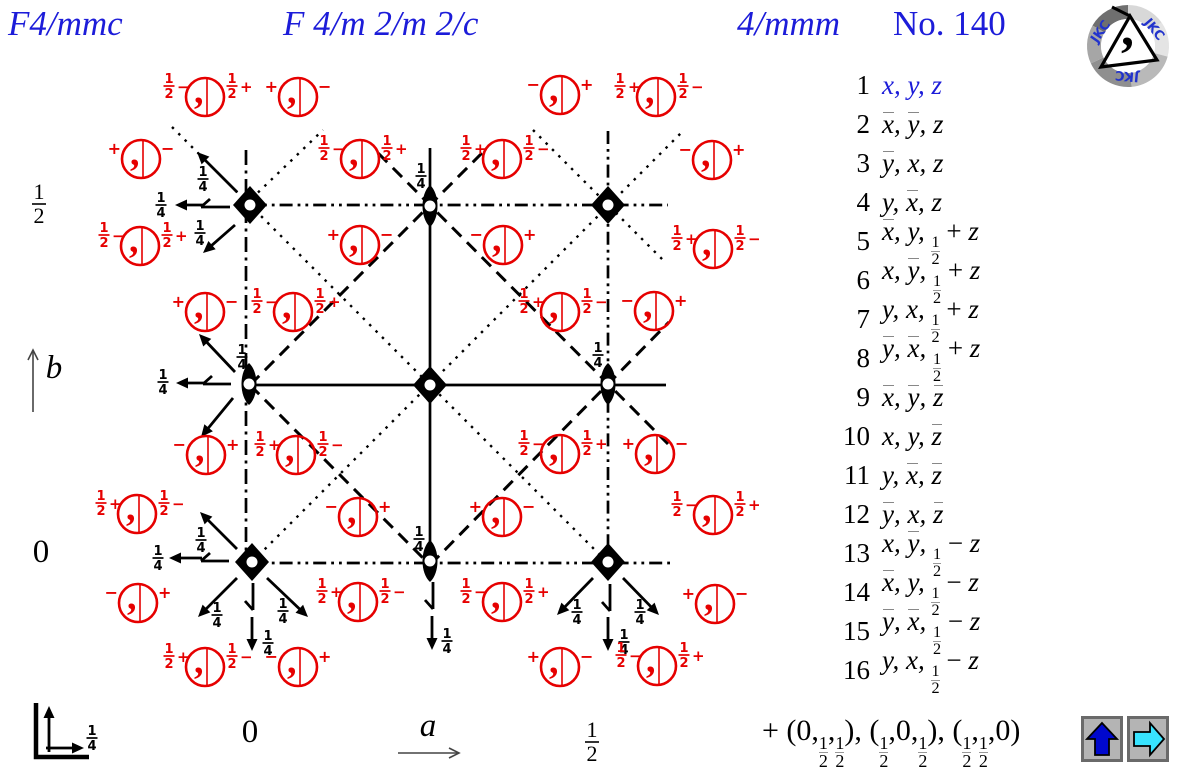  What do you see at coordinates (54, 368) in the screenshot?
I see `svg-text: b` at bounding box center [54, 368].